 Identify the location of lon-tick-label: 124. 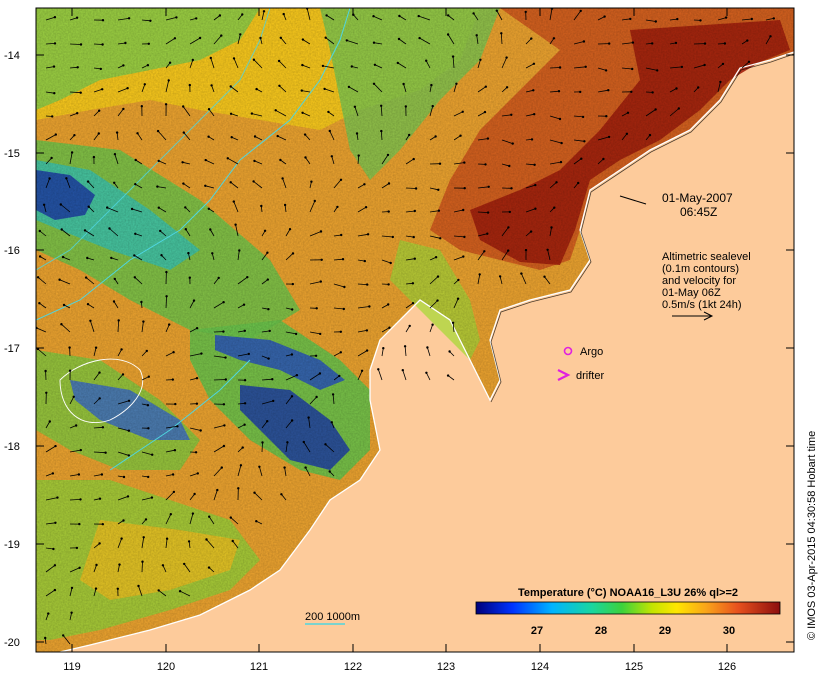
(540, 667).